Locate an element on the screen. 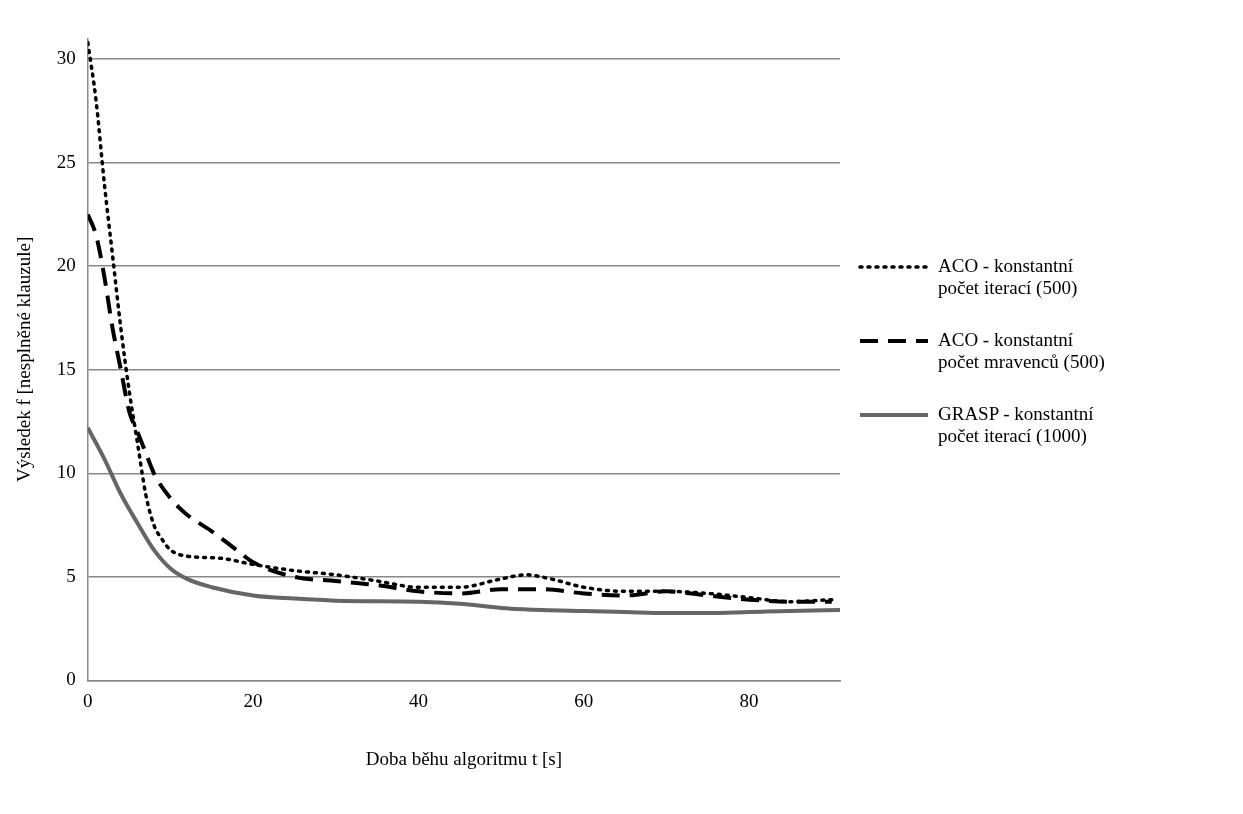 This screenshot has height=814, width=1243. y-axis-title: Výsledek f [nesplněné klauzule] is located at coordinates (24, 359).